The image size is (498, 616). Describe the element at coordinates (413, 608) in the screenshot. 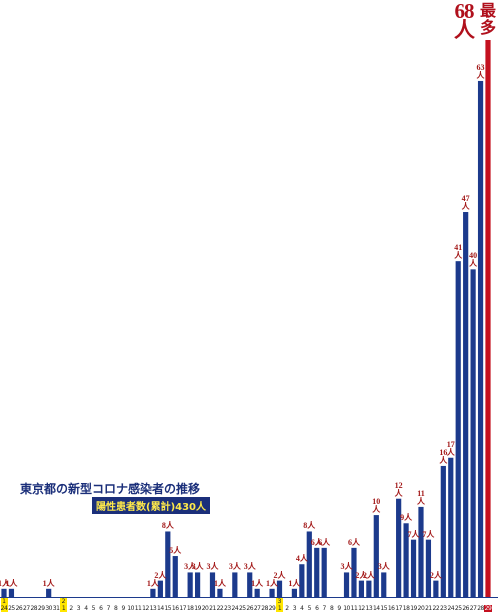

I see `x-tick-label: 19` at that location.